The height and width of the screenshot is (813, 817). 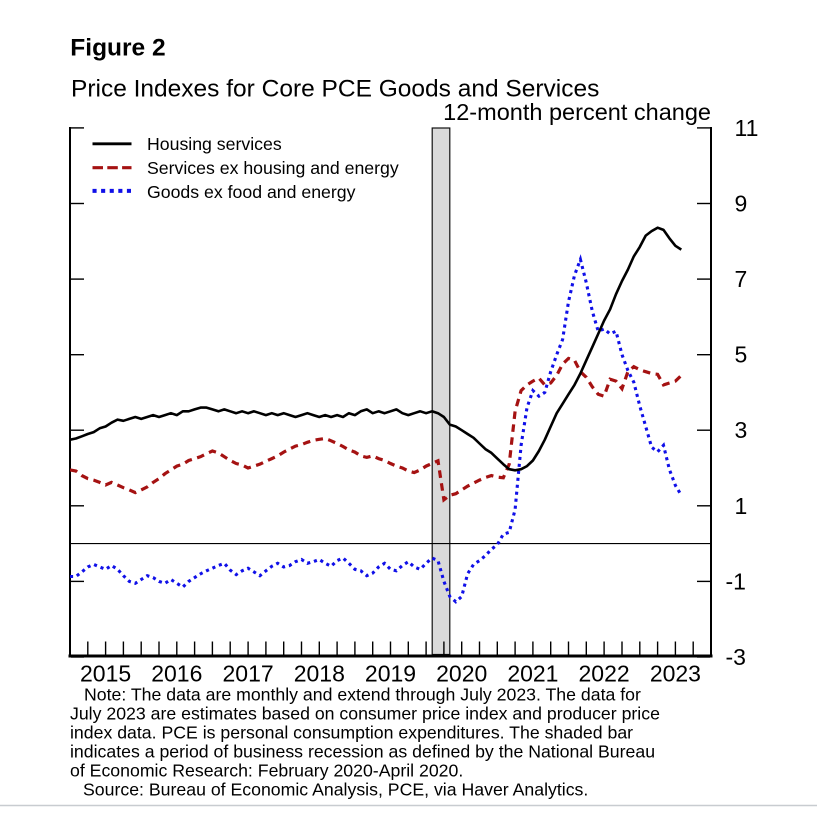 What do you see at coordinates (273, 168) in the screenshot?
I see `svg-text: Services ex housing and energy` at bounding box center [273, 168].